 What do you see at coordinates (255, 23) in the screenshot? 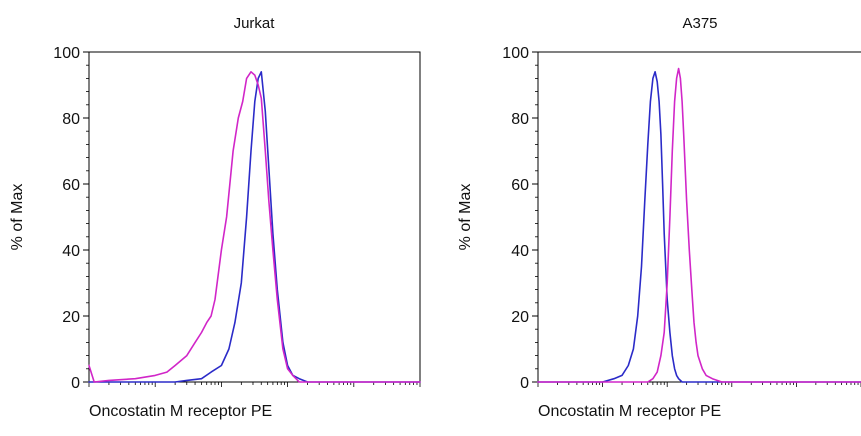
I see `panel-title: Jurkat` at bounding box center [255, 23].